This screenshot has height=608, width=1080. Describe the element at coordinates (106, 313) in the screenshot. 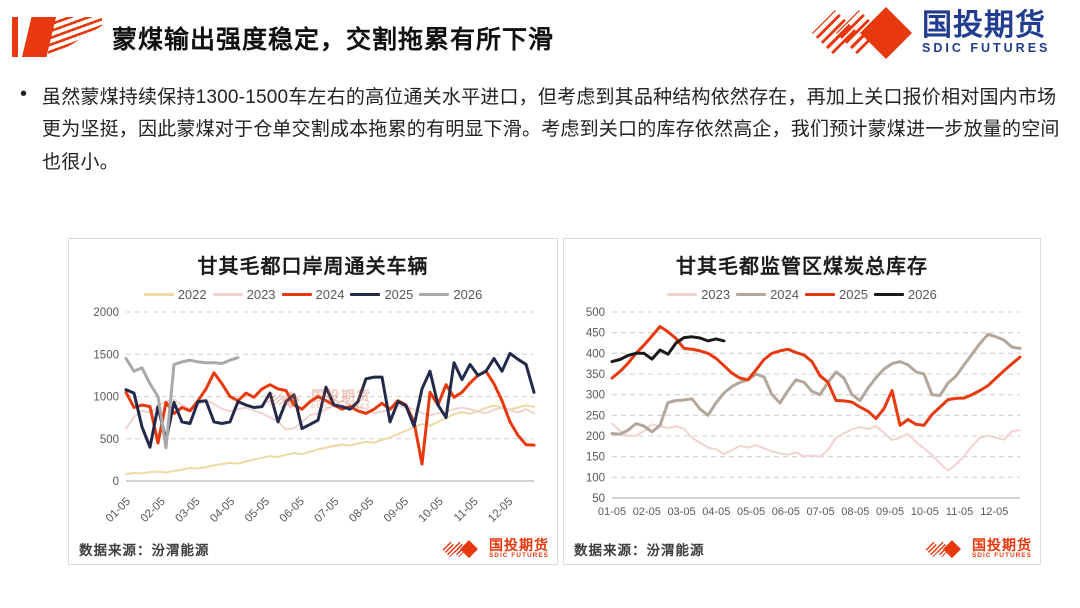

I see `y-tick-label: 2000` at that location.